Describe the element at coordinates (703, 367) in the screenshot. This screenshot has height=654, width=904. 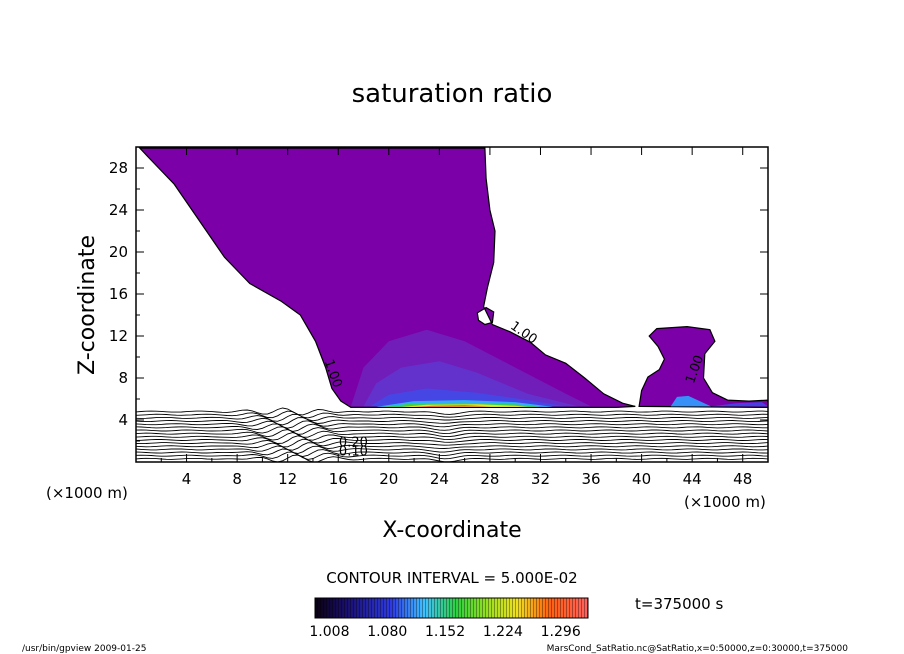
I see `secondary-supersaturated-region` at that location.